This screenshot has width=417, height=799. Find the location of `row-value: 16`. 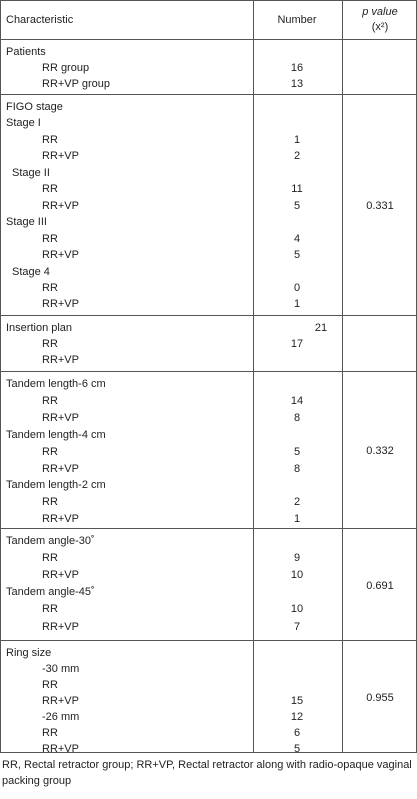

row-value: 16 is located at coordinates (297, 68).